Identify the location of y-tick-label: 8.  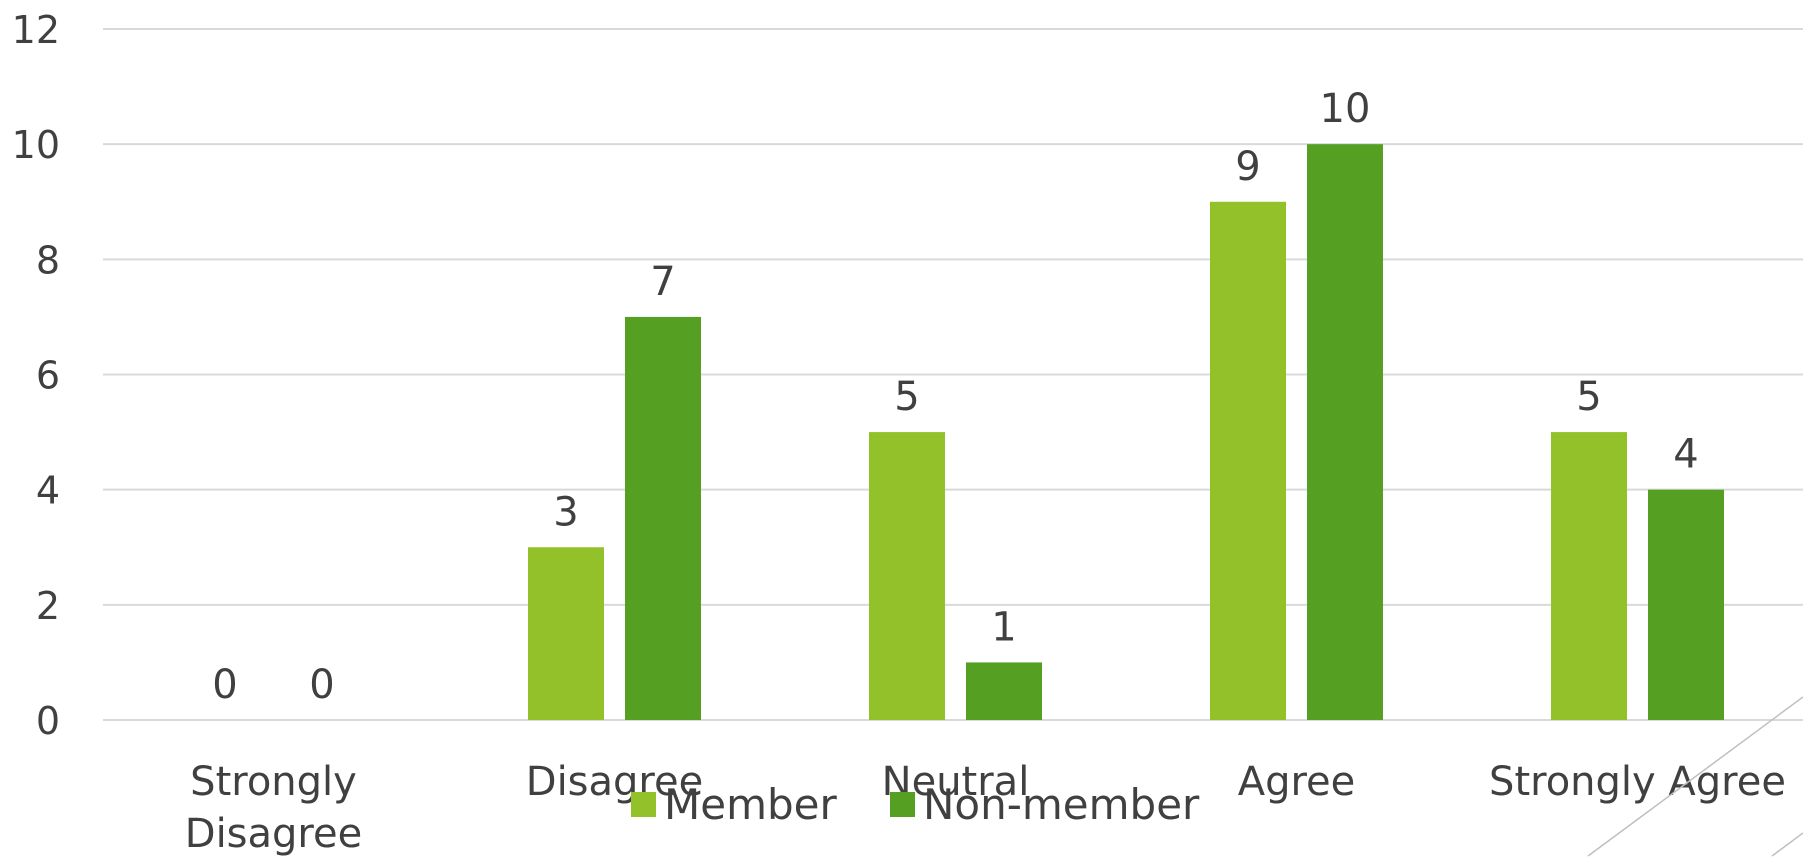
(48, 260).